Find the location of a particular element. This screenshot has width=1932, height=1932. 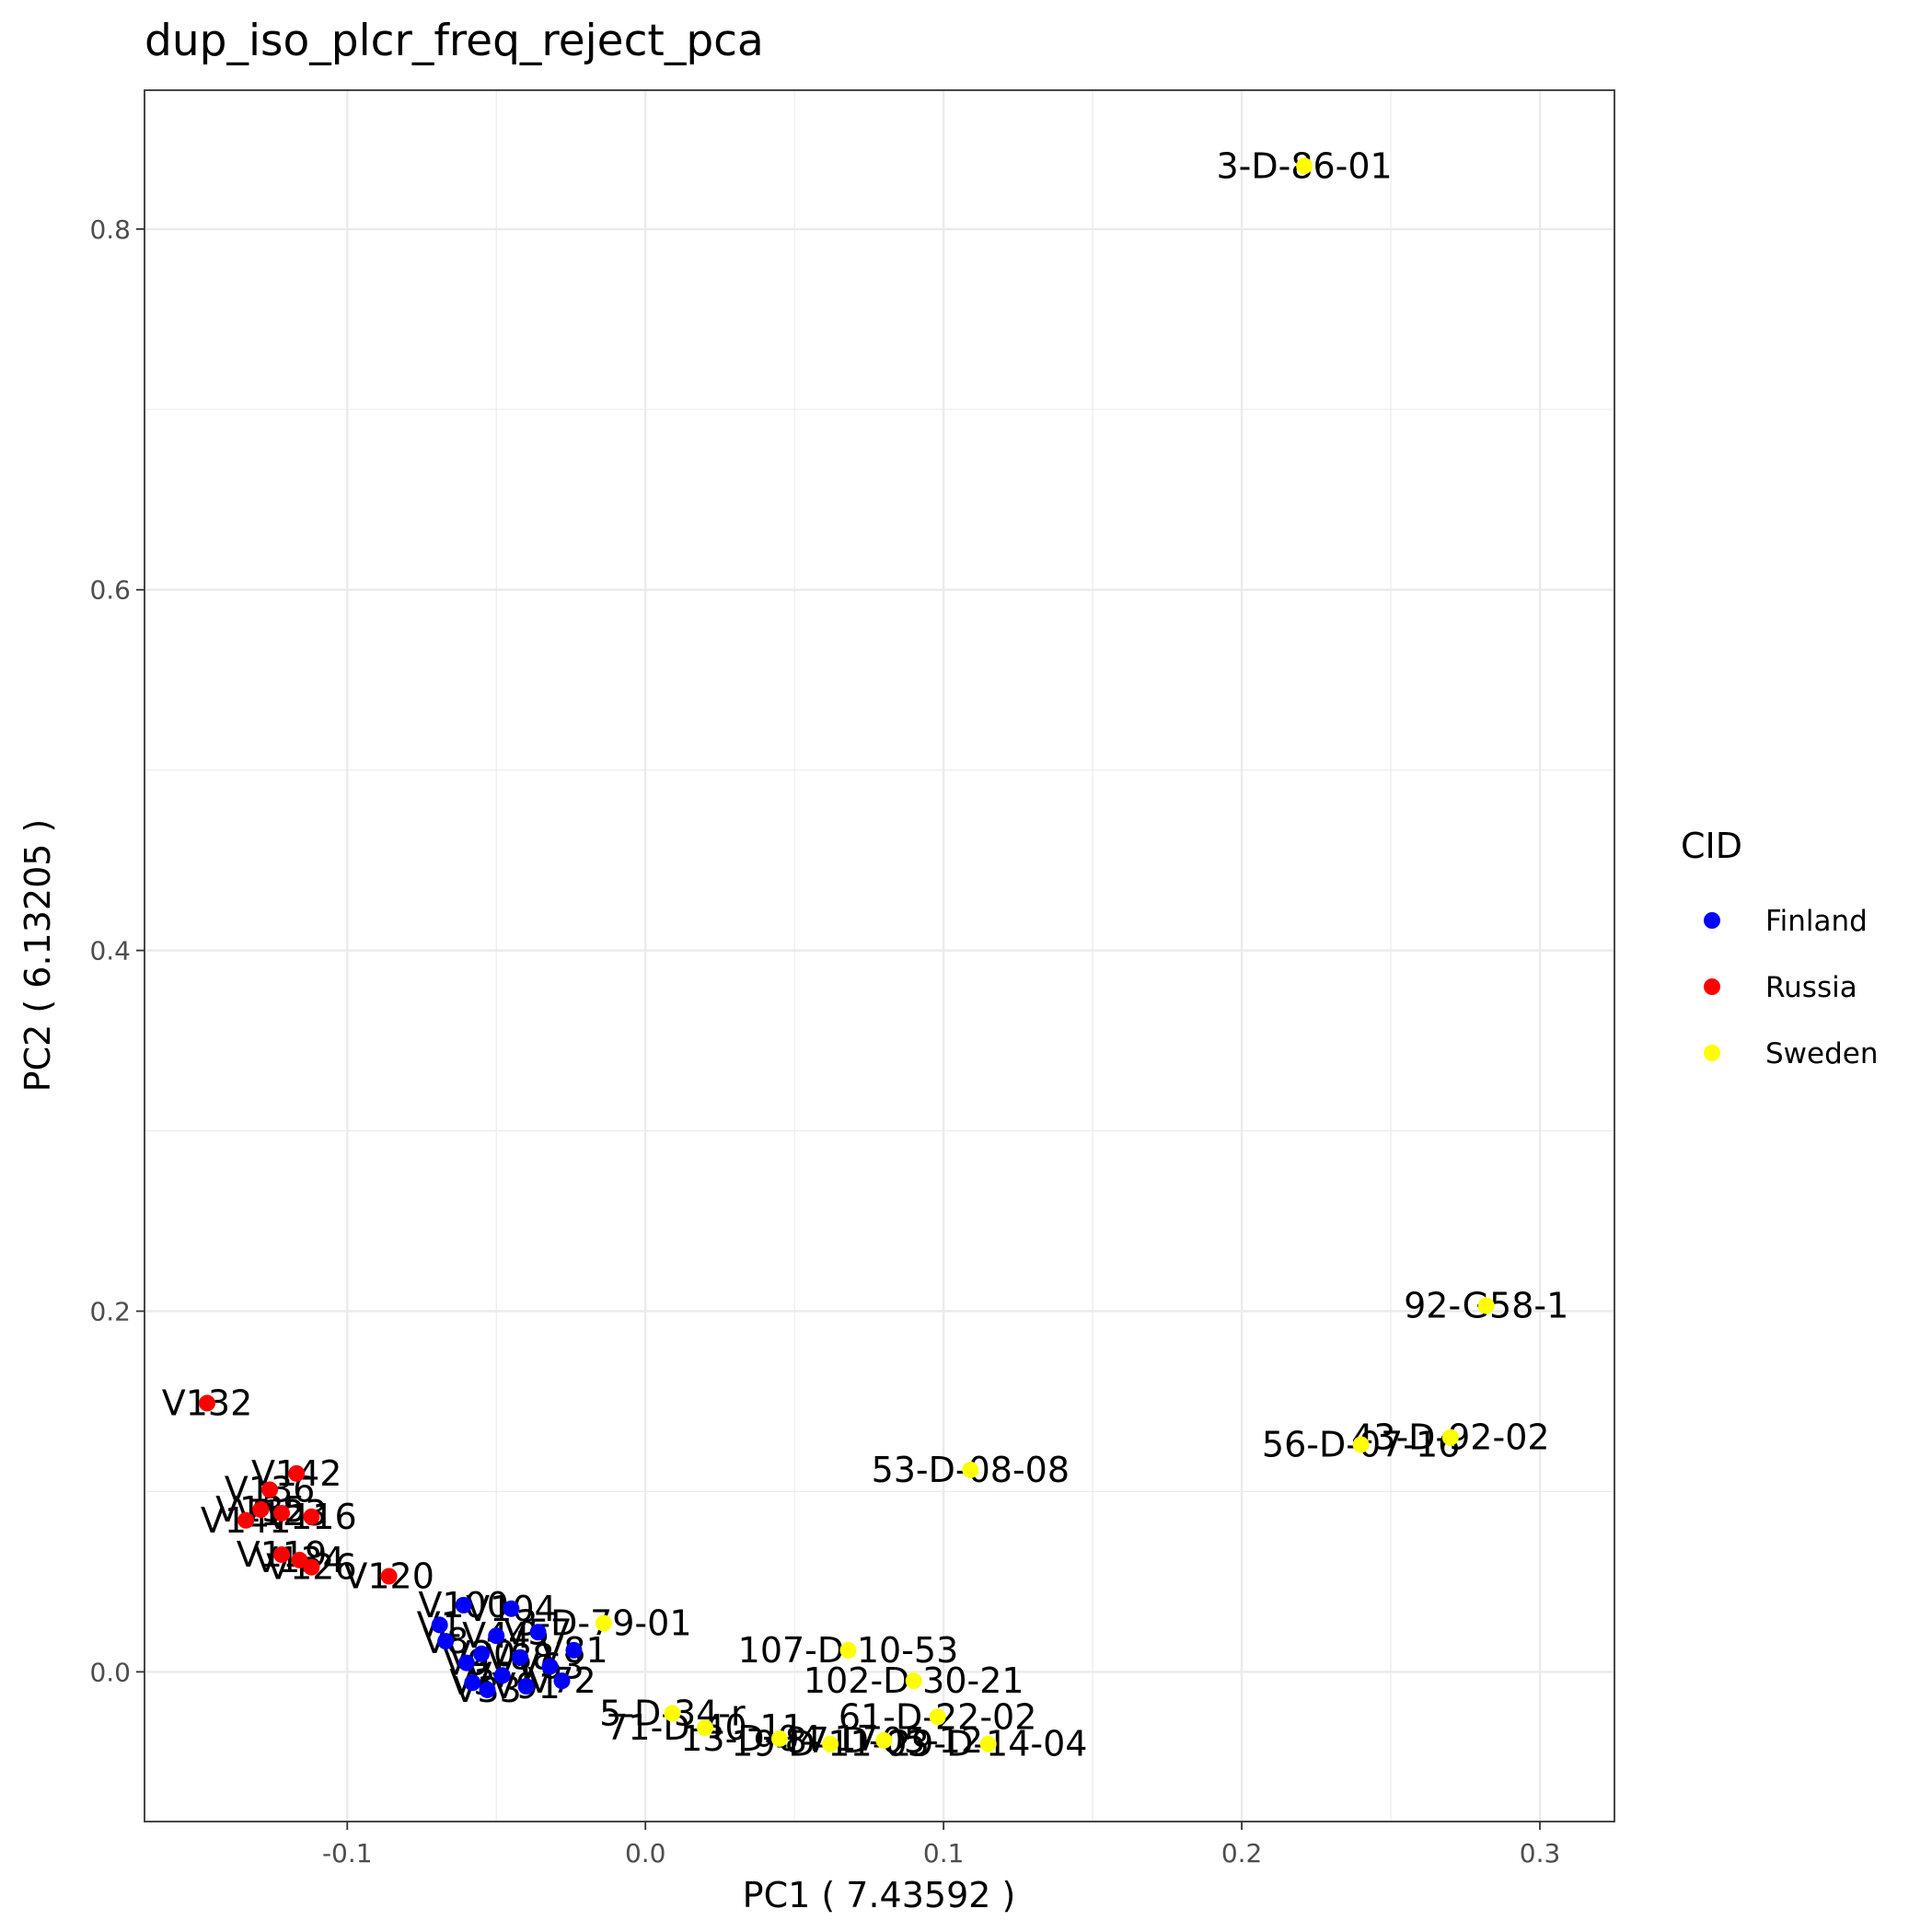

y-tick-label: 0.8 is located at coordinates (110, 230).